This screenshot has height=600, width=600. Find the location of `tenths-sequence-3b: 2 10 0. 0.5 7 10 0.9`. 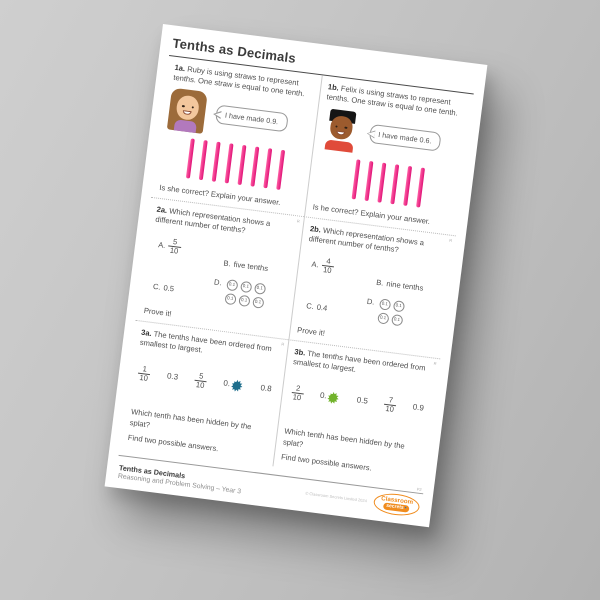

tenths-sequence-3b: 2 10 0. 0.5 7 10 0.9 is located at coordinates (357, 401).